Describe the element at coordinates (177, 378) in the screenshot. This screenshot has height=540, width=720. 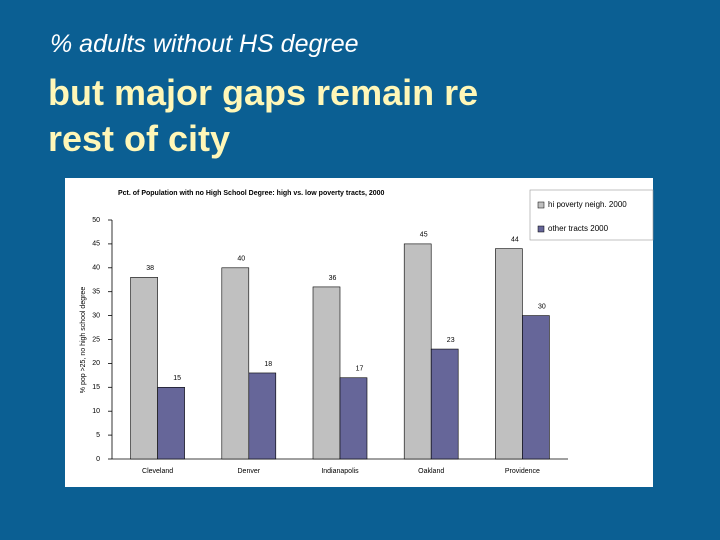
I see `value-label: 15` at that location.